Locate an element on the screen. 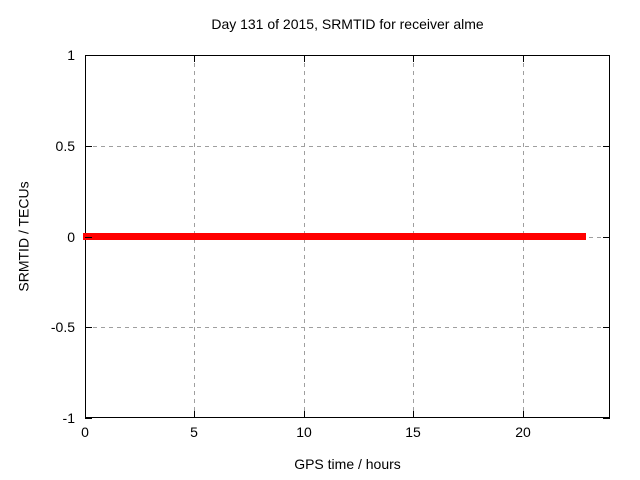  y-tick-label: -0.5 is located at coordinates (62, 327).